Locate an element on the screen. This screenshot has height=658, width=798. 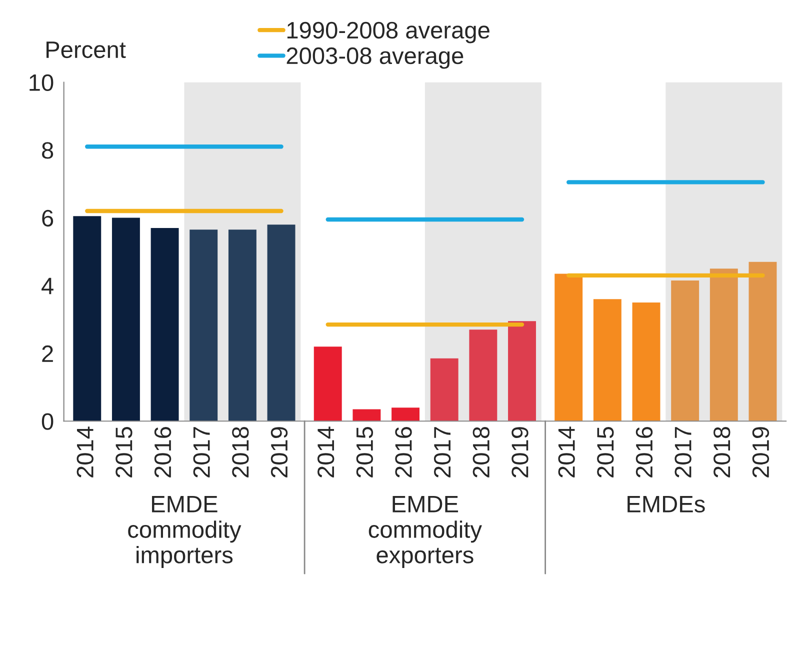
y-tick-label: 10 is located at coordinates (42, 83).